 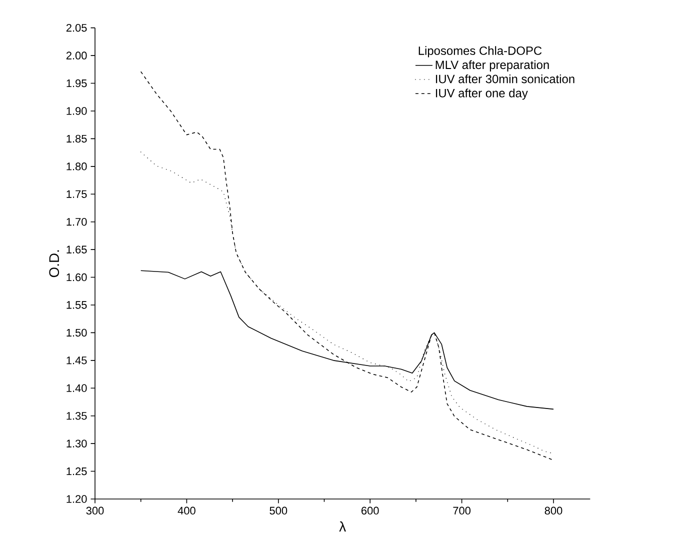 What do you see at coordinates (505, 79) in the screenshot?
I see `legend-label: IUV after 30min sonication` at bounding box center [505, 79].